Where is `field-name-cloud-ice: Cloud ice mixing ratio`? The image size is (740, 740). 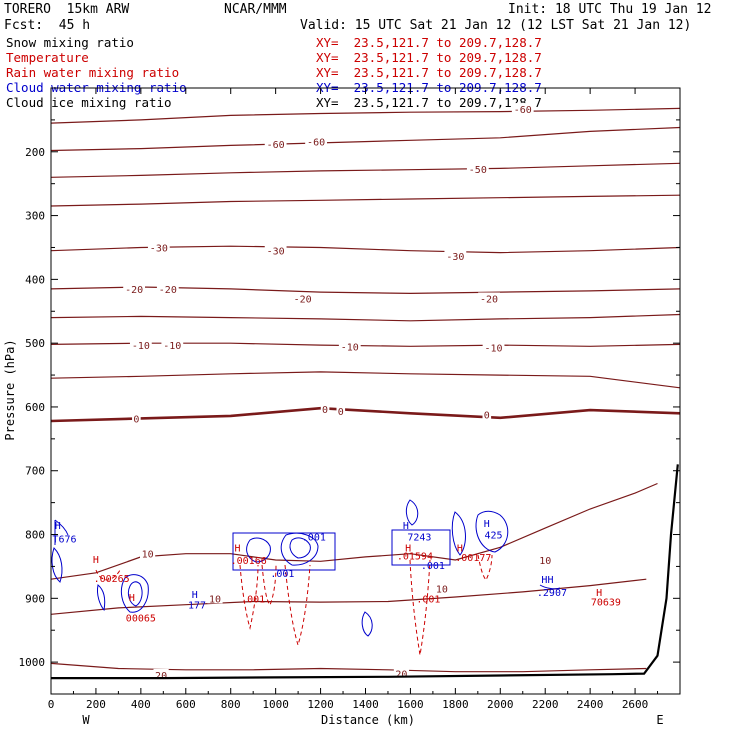 field-name-cloud-ice: Cloud ice mixing ratio is located at coordinates (89, 102).